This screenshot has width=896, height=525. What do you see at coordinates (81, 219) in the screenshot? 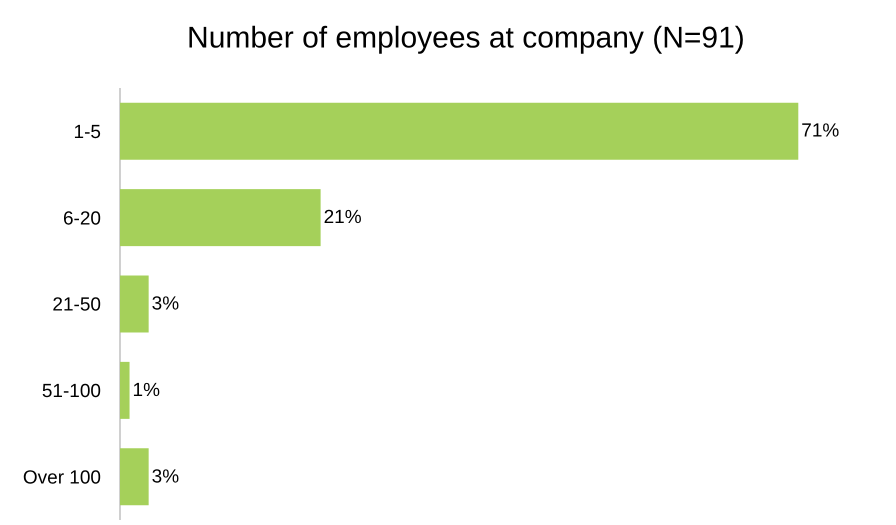
I see `y-tick-label: 6-20` at bounding box center [81, 219].